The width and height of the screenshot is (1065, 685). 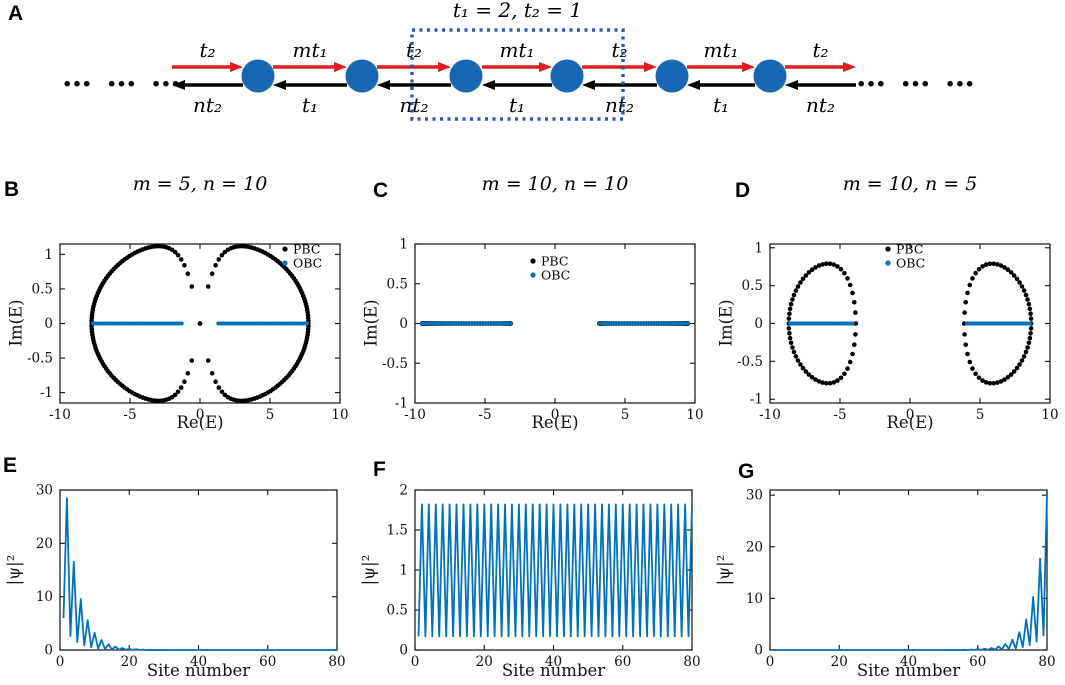 What do you see at coordinates (309, 50) in the screenshot?
I see `forward-hop-label: mt₁` at bounding box center [309, 50].